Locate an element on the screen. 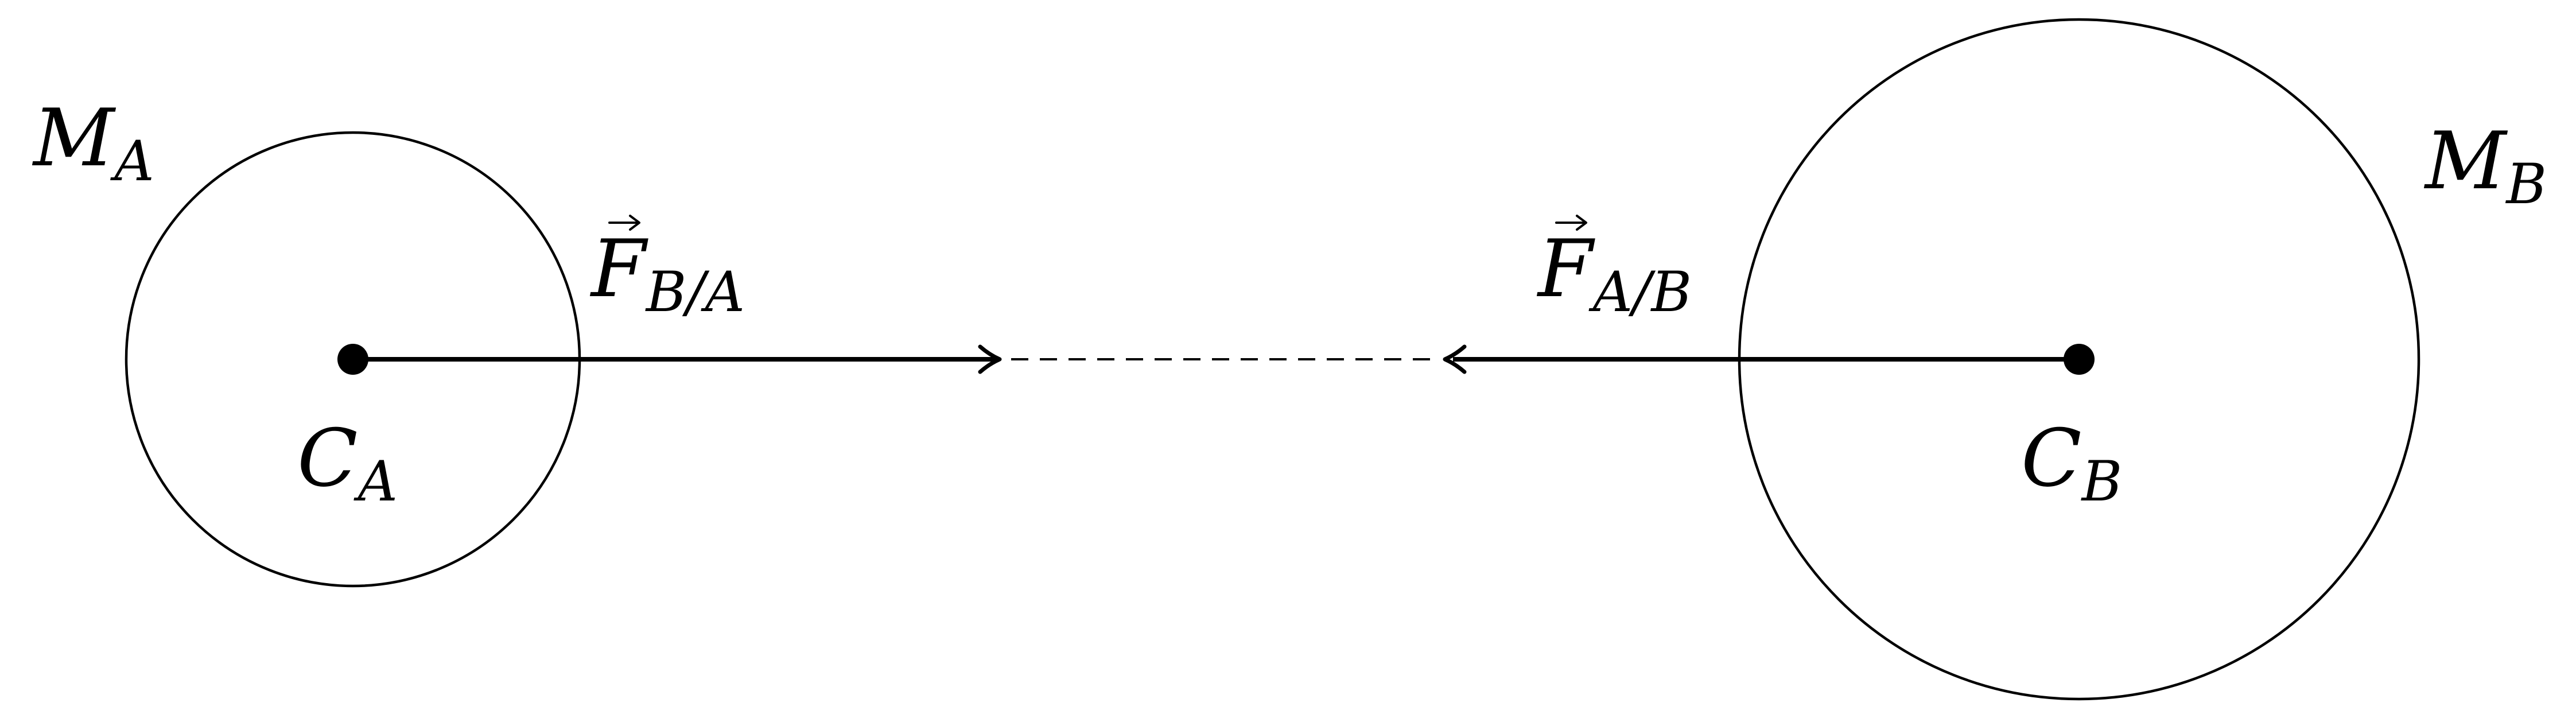 This screenshot has width=2576, height=722. center-a-symbol: C is located at coordinates (327, 458).